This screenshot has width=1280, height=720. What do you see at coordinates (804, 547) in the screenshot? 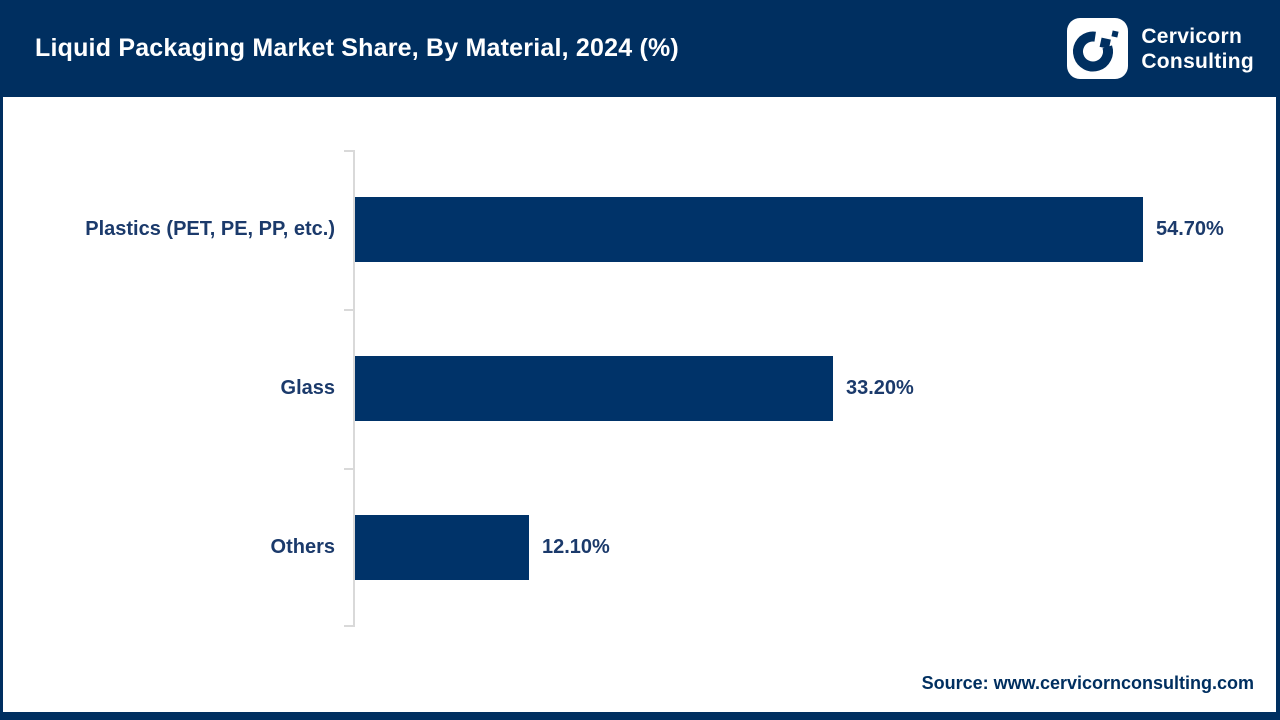
I see `bar-row: 12.10%` at bounding box center [804, 547].